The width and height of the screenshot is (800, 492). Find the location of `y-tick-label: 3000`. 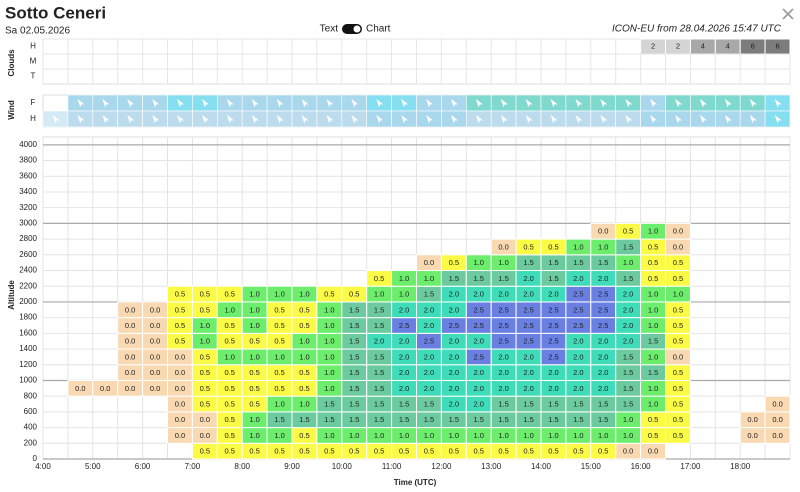

y-tick-label: 3000 is located at coordinates (28, 222).